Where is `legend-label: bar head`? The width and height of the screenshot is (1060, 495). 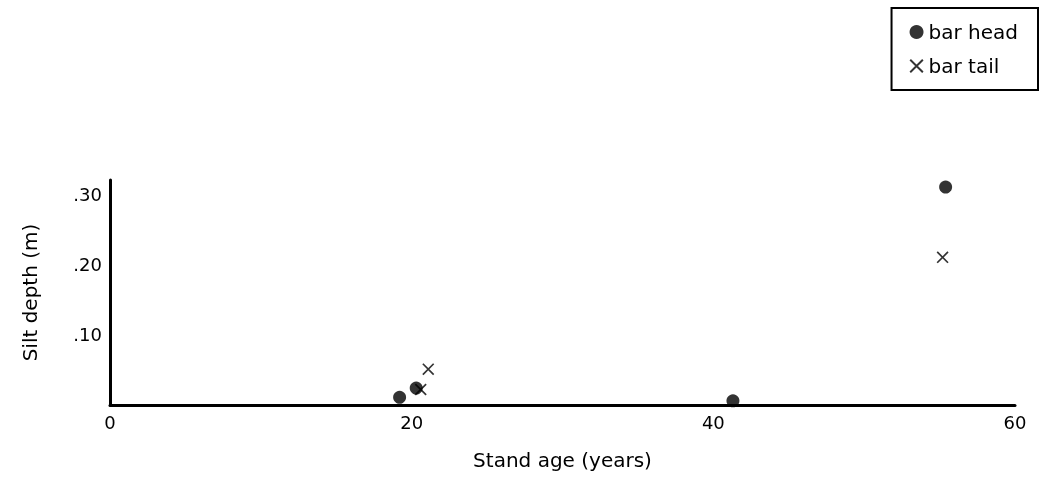
legend-label: bar head is located at coordinates (973, 32).